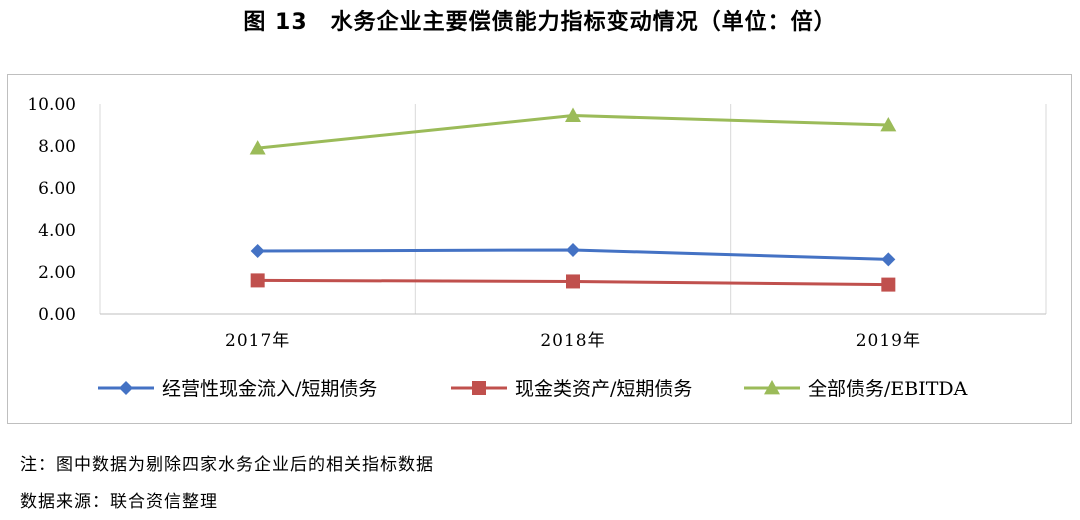 The image size is (1080, 520). What do you see at coordinates (119, 502) in the screenshot?
I see `data-source: 数据来源：联合资信整理` at bounding box center [119, 502].